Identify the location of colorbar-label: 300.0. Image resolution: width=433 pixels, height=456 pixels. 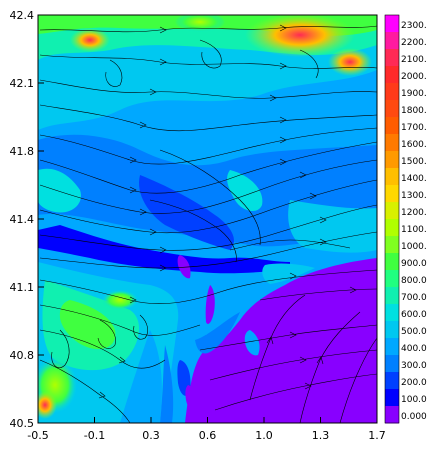
(414, 366).